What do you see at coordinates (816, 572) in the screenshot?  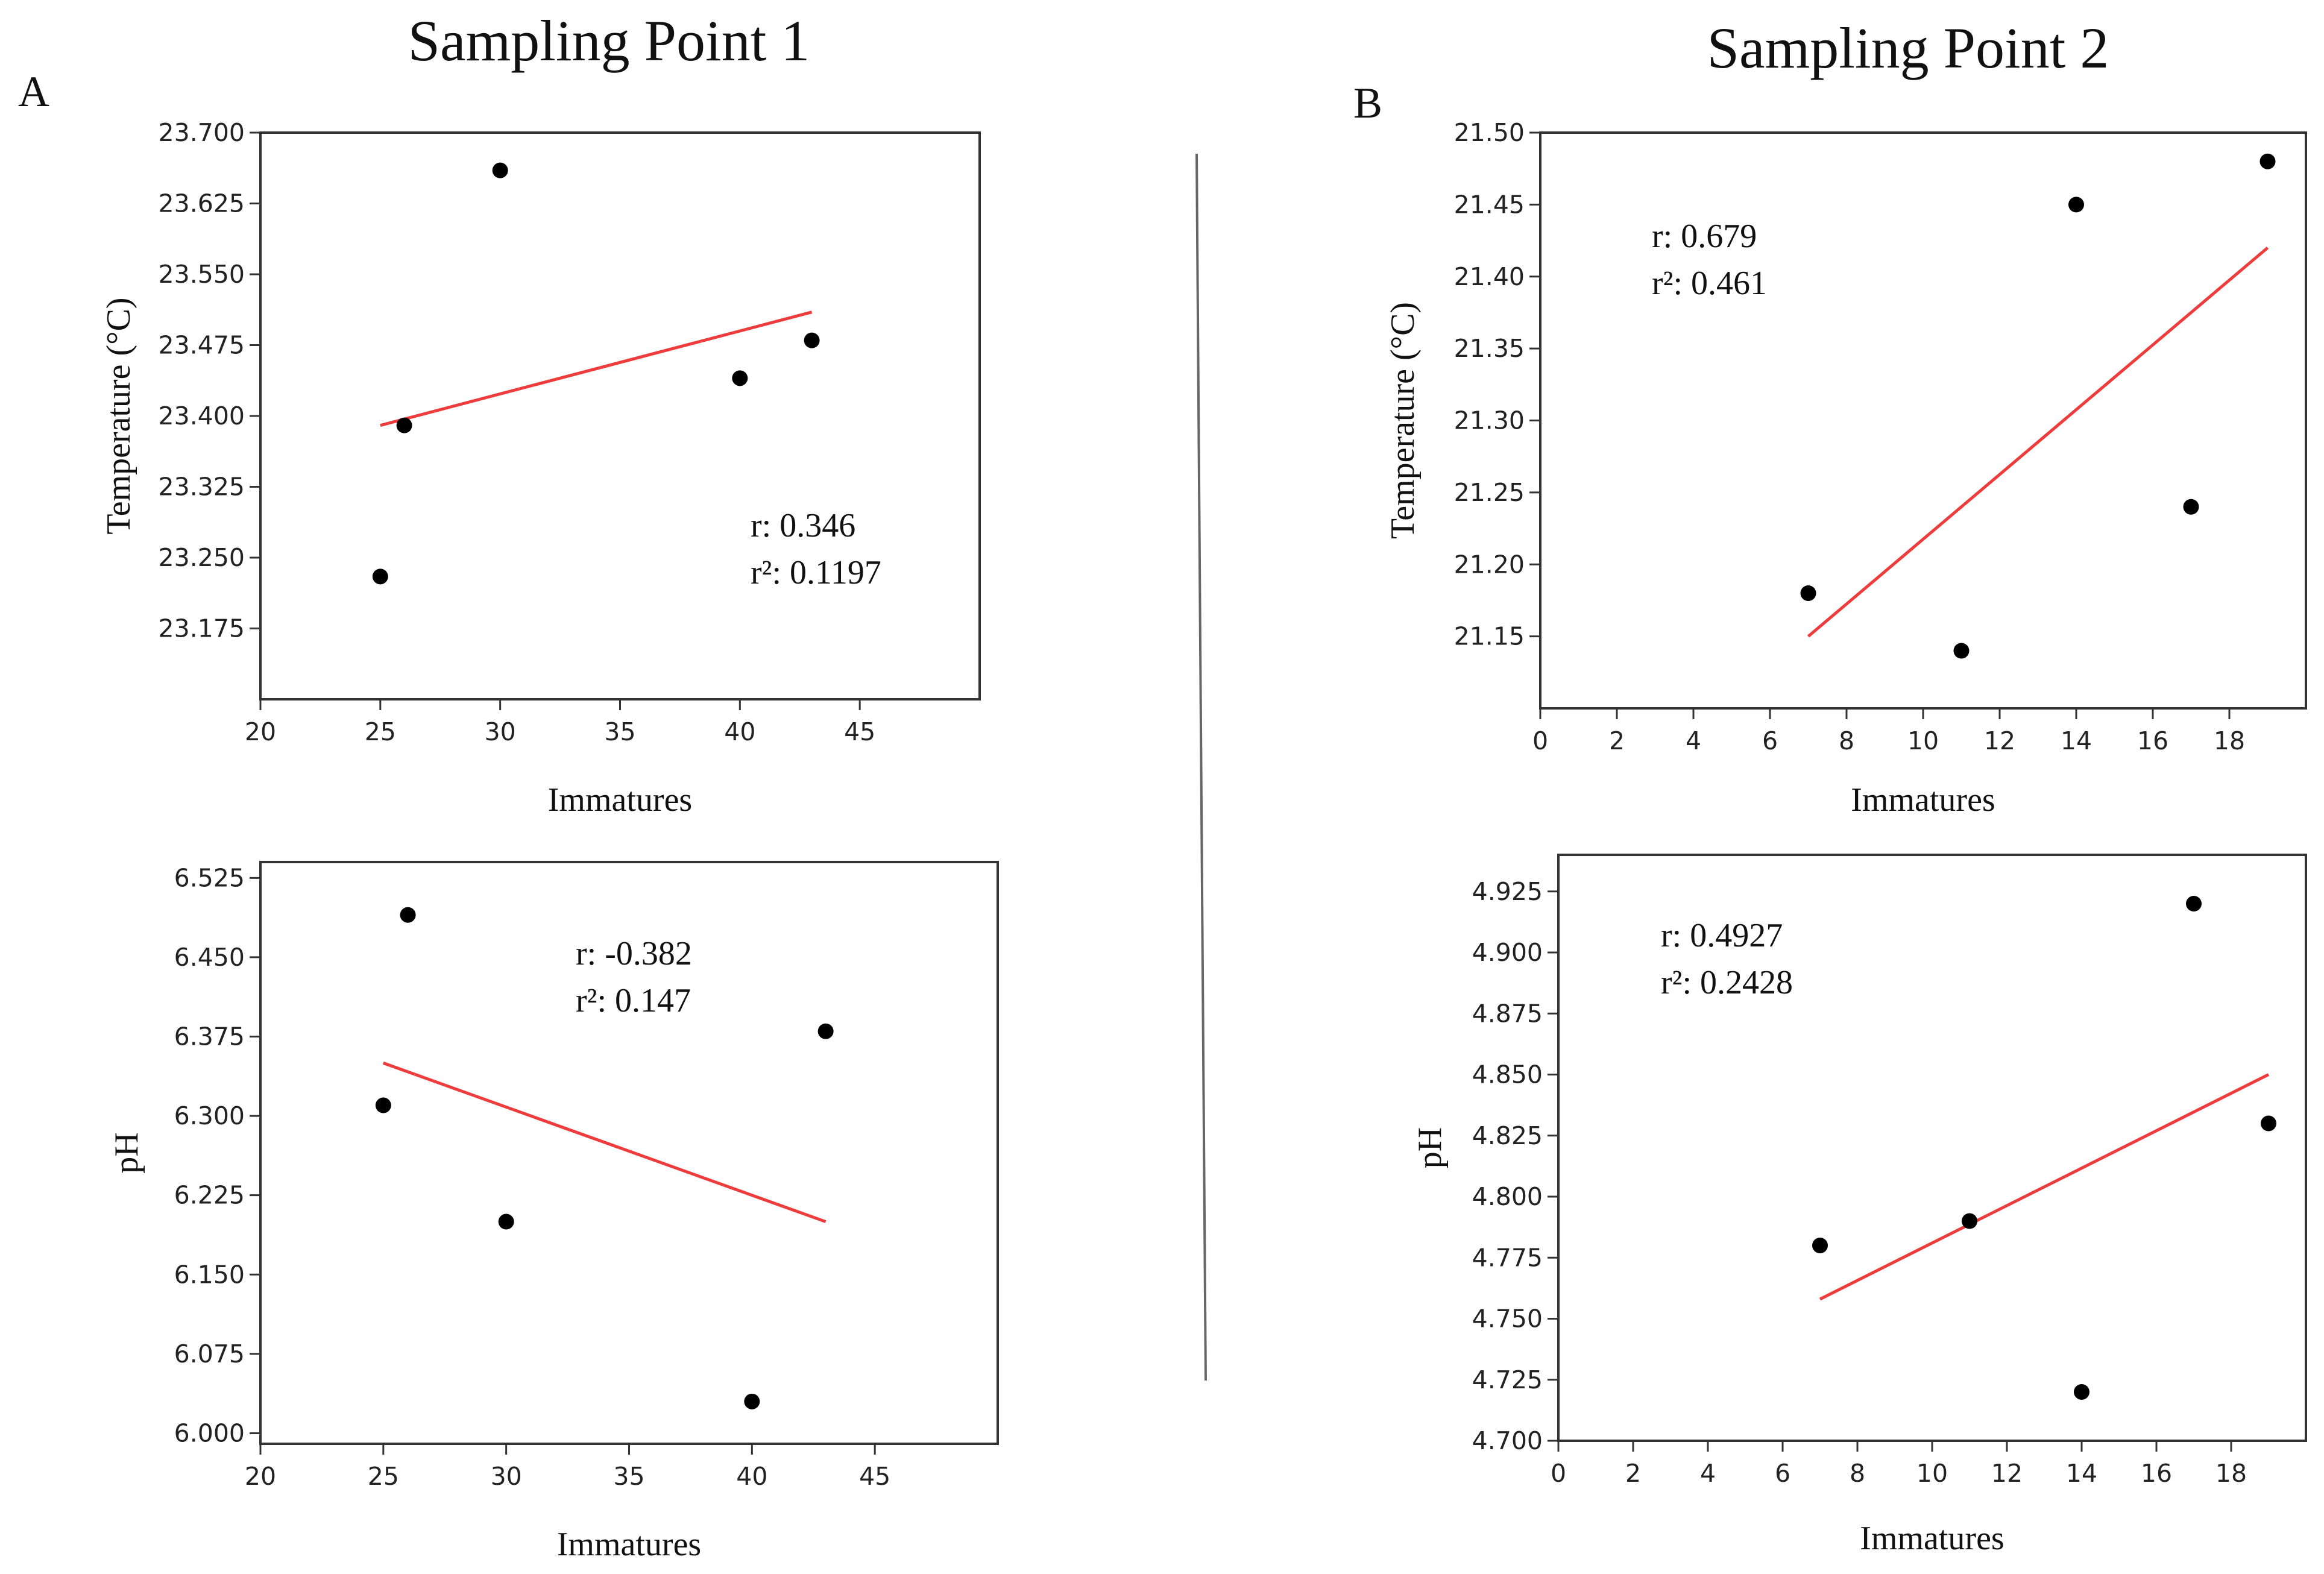 I see `chart-0-r2-label: r²: 0.1197` at bounding box center [816, 572].